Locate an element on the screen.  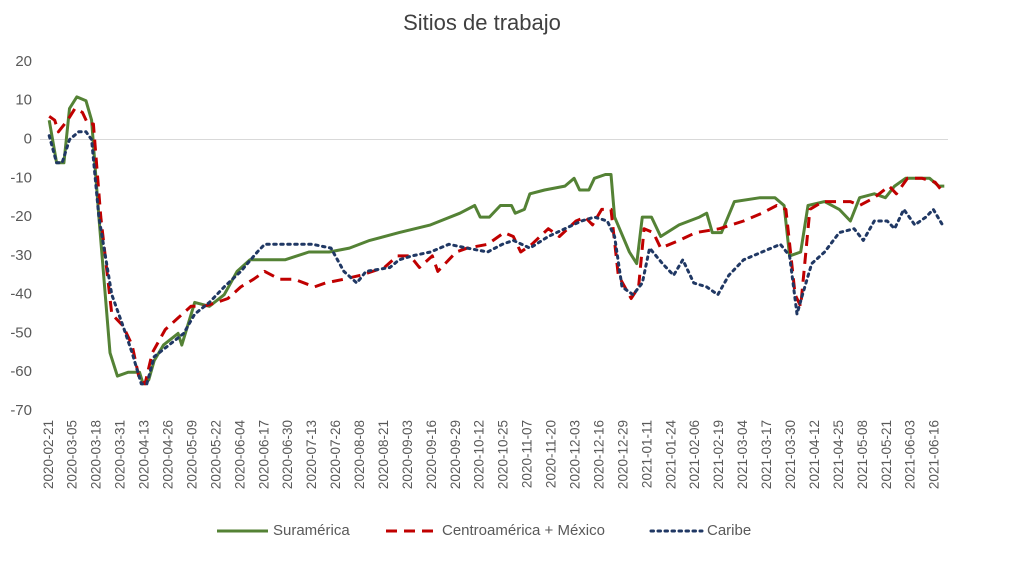
legend-label: Suramérica is located at coordinates (311, 530).